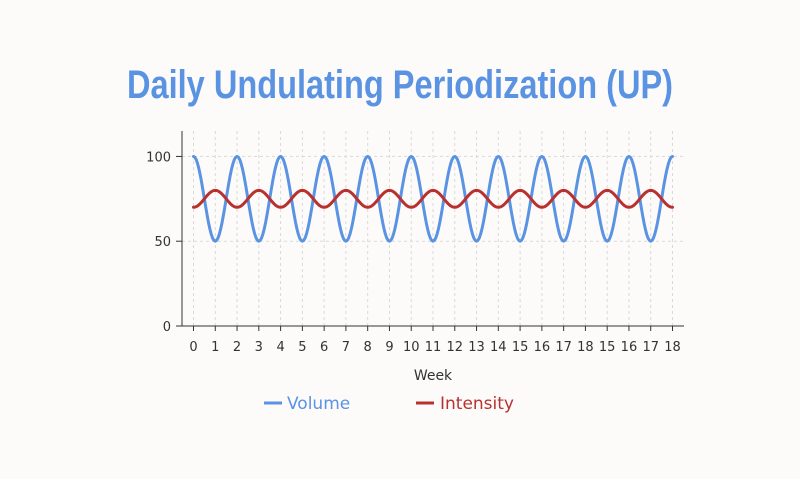 The height and width of the screenshot is (479, 800). I want to click on x-tick-label: 13, so click(476, 347).